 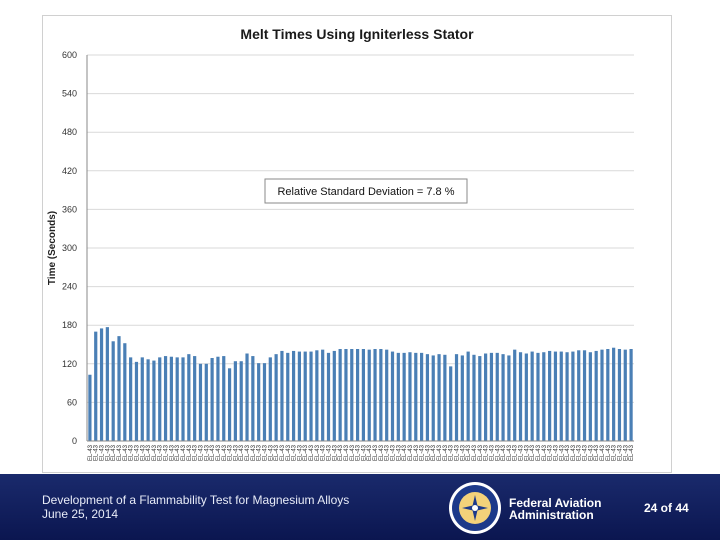 What do you see at coordinates (52, 248) in the screenshot?
I see `y-axis-label: Time (Seconds)` at bounding box center [52, 248].